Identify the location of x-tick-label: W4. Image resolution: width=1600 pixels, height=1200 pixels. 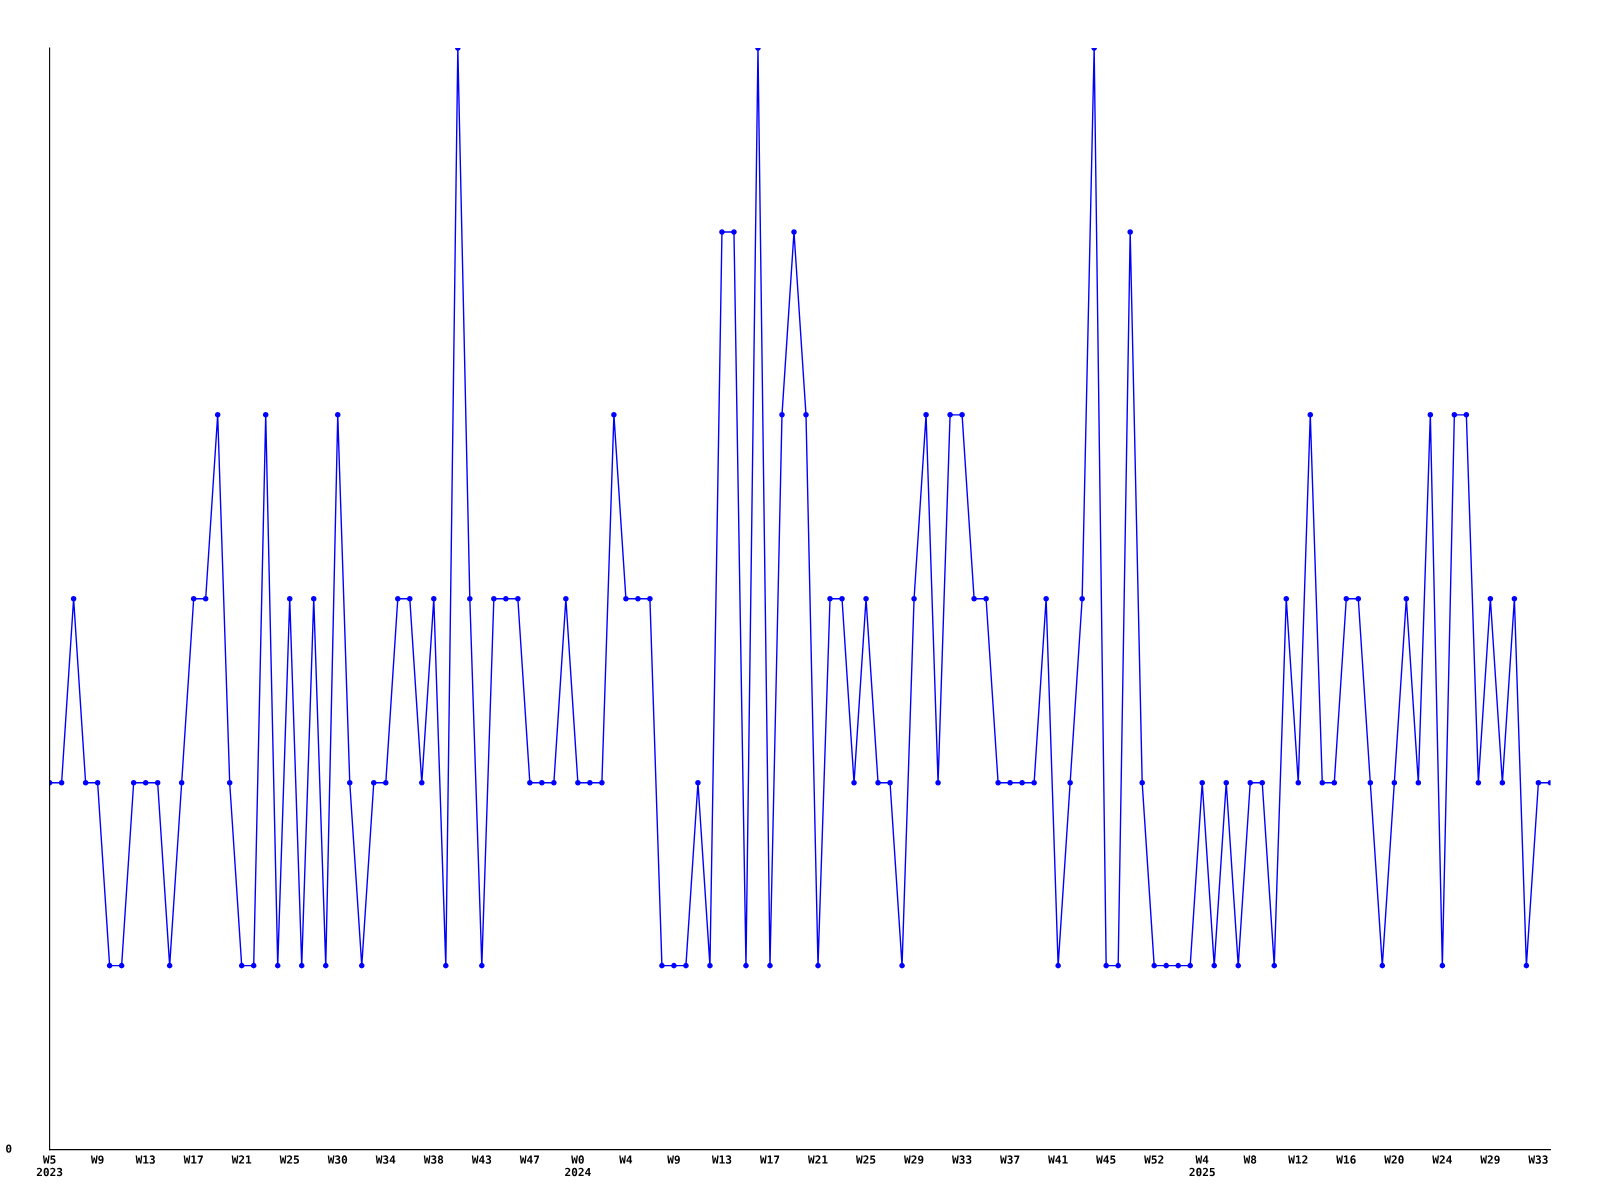
(626, 1159).